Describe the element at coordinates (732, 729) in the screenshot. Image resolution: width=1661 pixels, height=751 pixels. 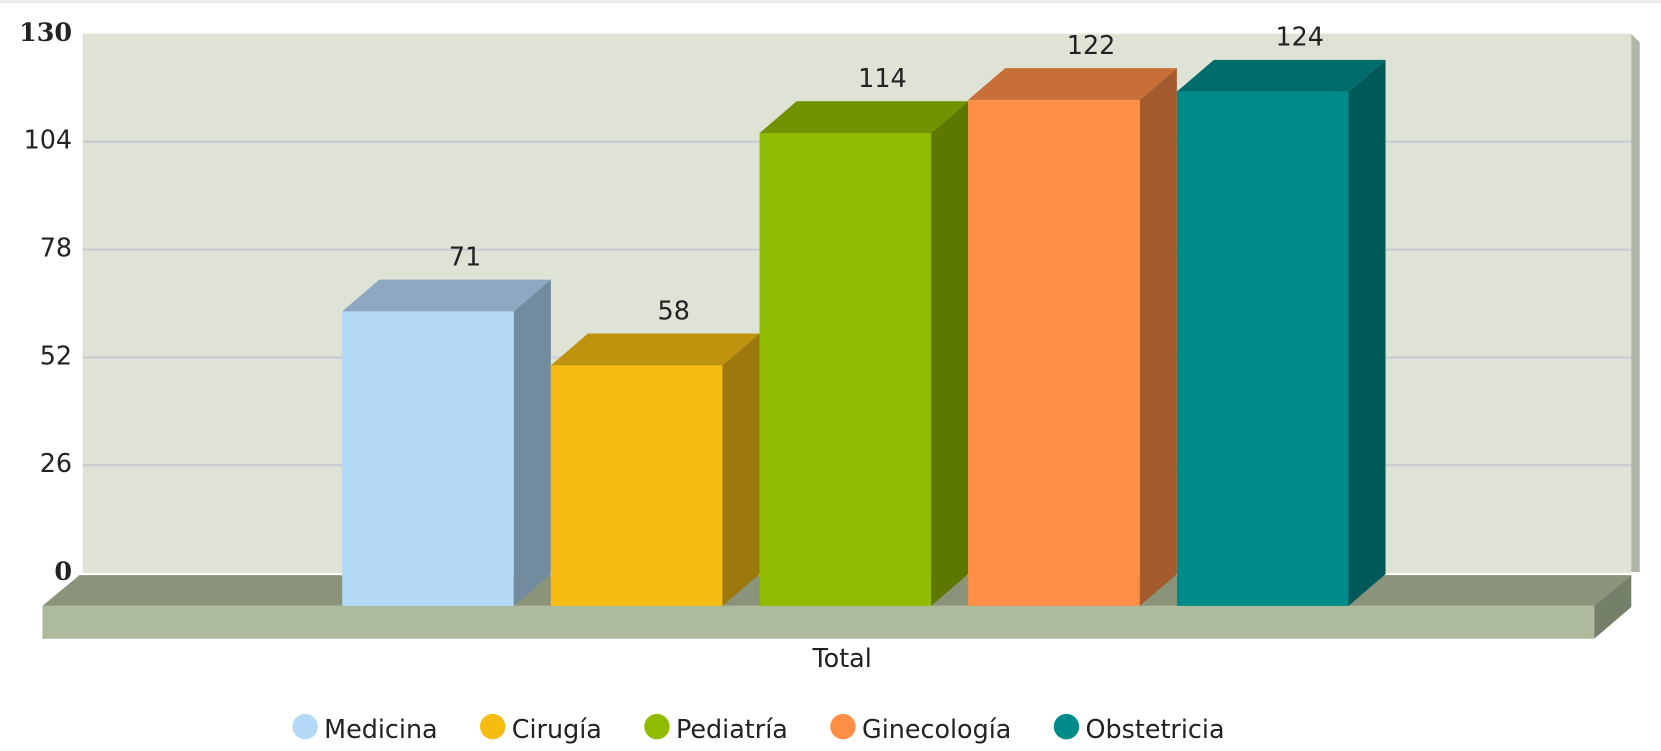
I see `legend-label: Pediatría` at that location.